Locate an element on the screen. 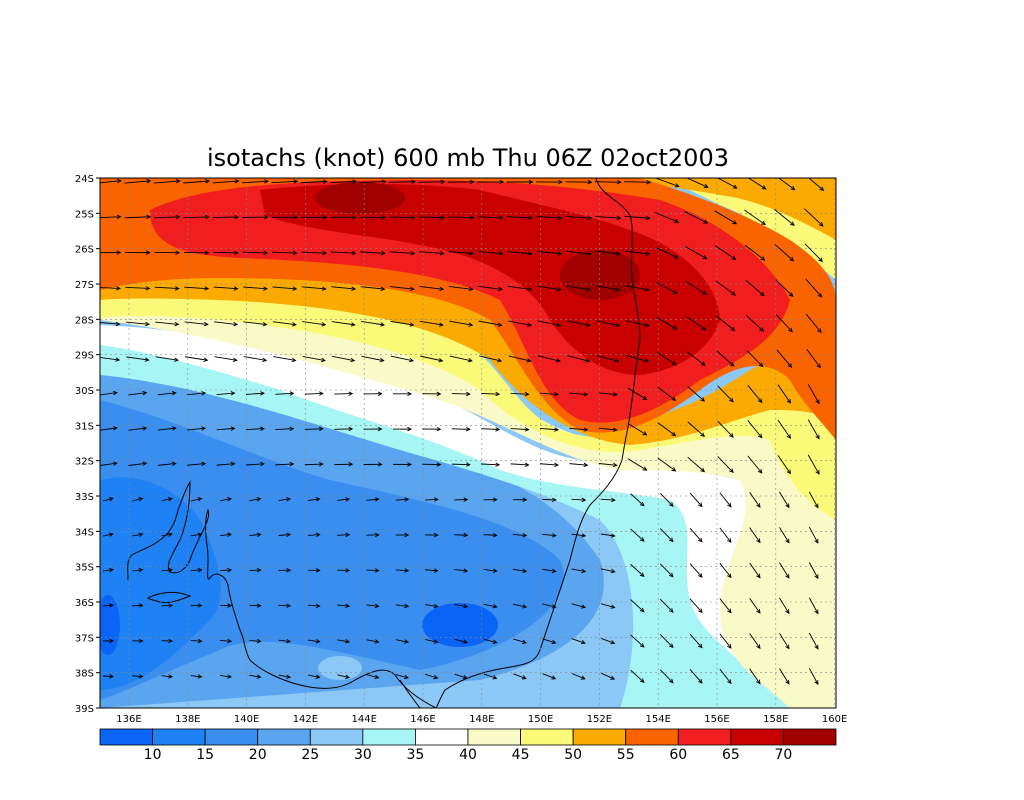  lon-tick-label: 150E is located at coordinates (540, 719).